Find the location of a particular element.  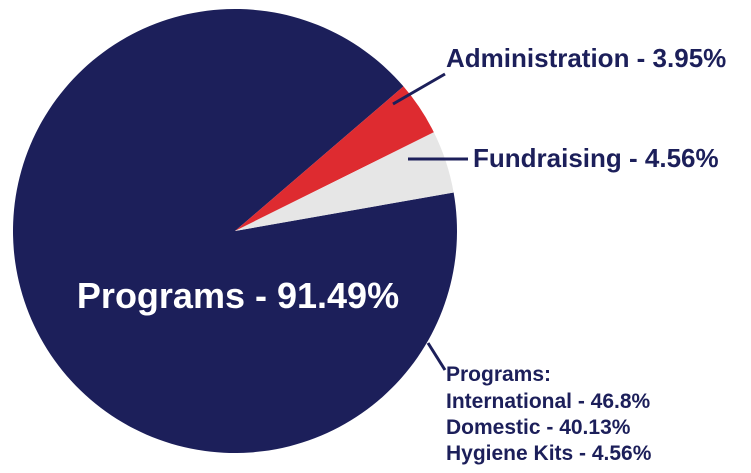

slice-label-administration: Administration - 3.95% is located at coordinates (586, 58).